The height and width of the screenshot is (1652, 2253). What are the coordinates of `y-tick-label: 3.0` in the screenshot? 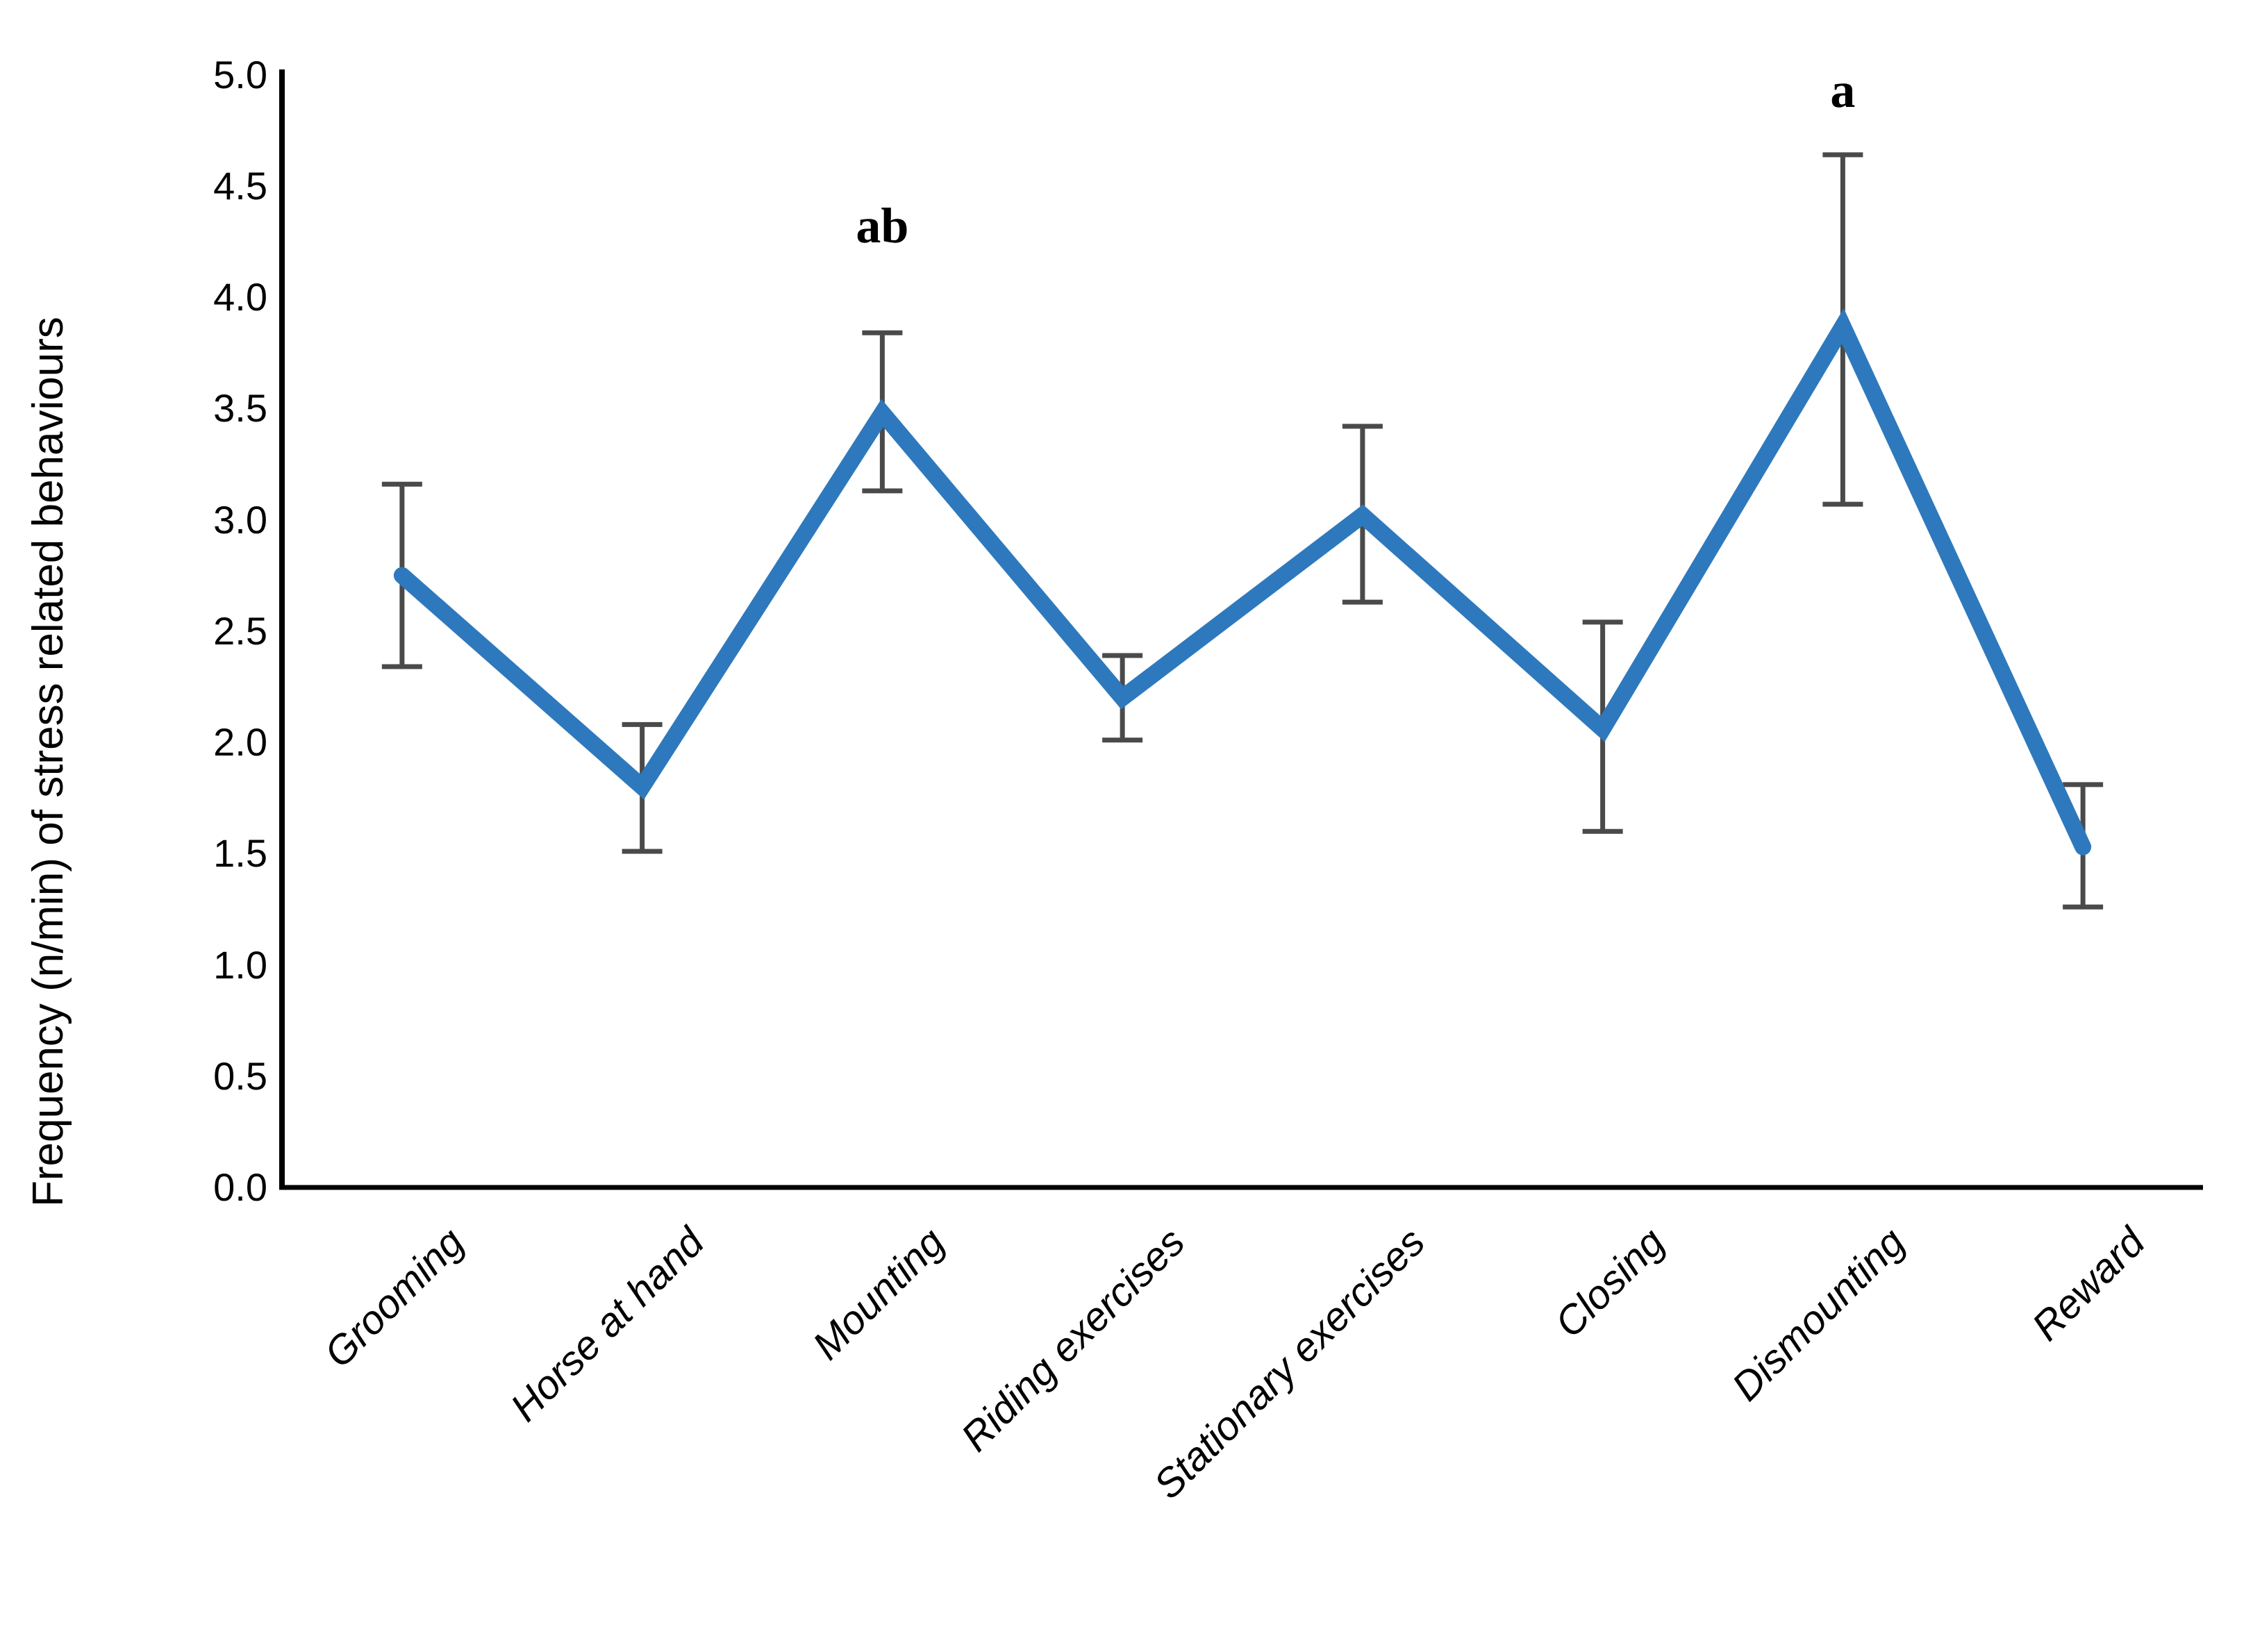 It's located at (240, 519).